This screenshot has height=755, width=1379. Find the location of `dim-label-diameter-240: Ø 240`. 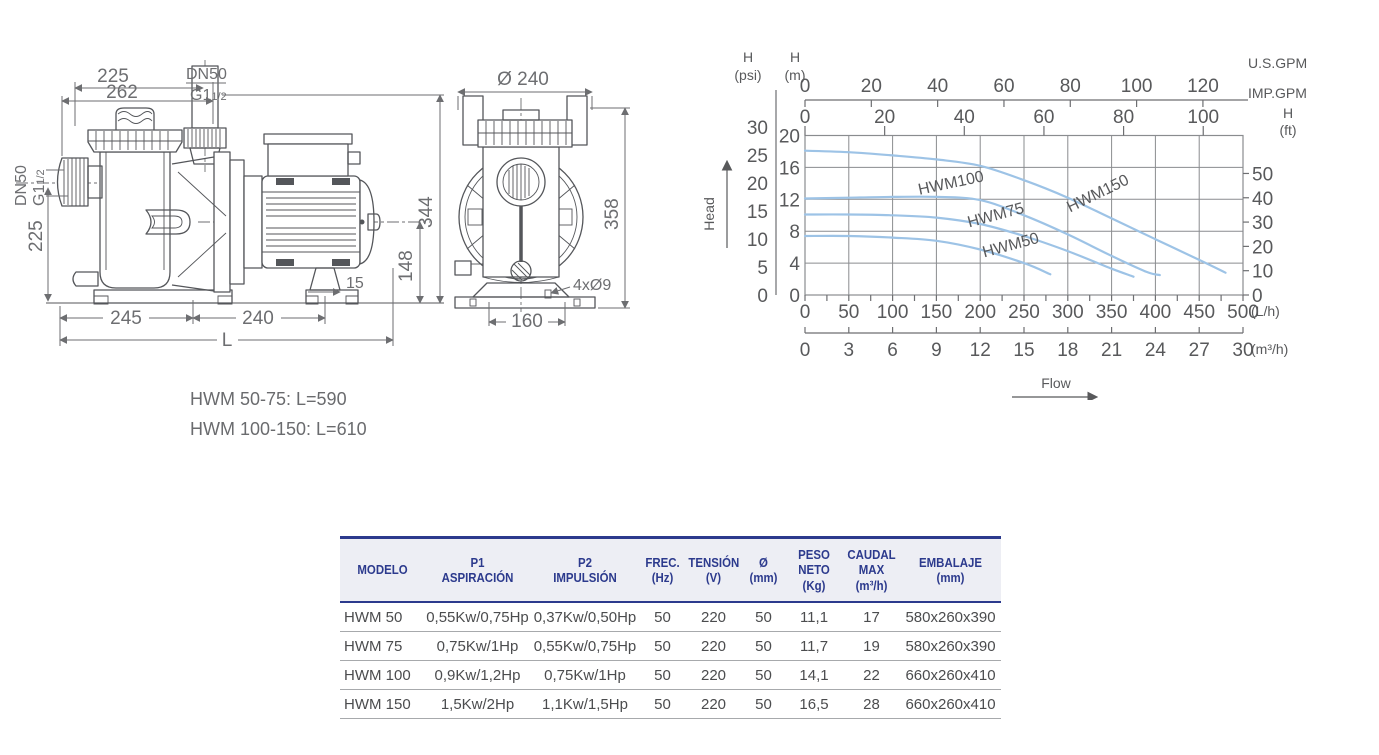

dim-label-diameter-240: Ø 240 is located at coordinates (523, 79).